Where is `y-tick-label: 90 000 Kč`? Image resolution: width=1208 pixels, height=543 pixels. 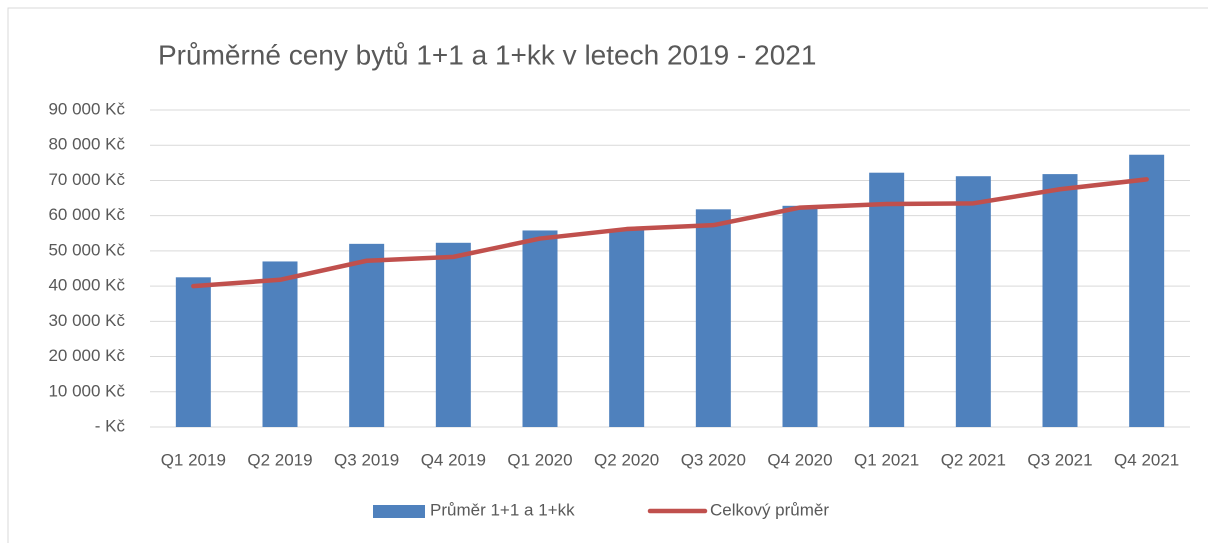
y-tick-label: 90 000 Kč is located at coordinates (86, 108).